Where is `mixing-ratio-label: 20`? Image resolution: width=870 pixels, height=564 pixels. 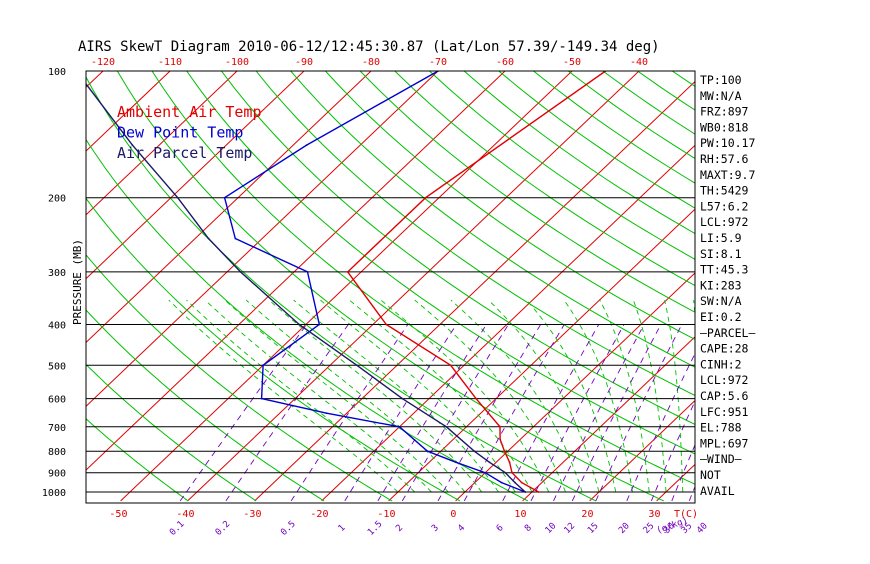 mixing-ratio-label: 20 is located at coordinates (624, 528).